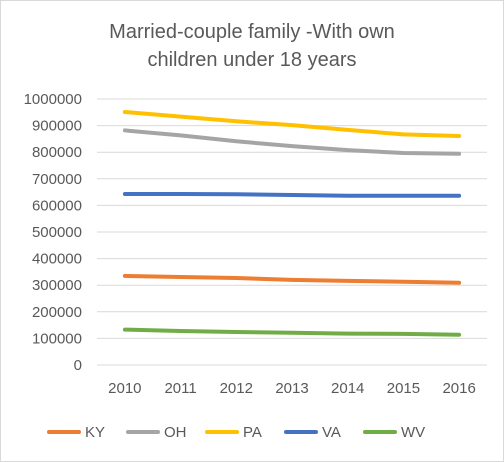 Image resolution: width=504 pixels, height=462 pixels. I want to click on y-tick-label: 300000, so click(57, 285).